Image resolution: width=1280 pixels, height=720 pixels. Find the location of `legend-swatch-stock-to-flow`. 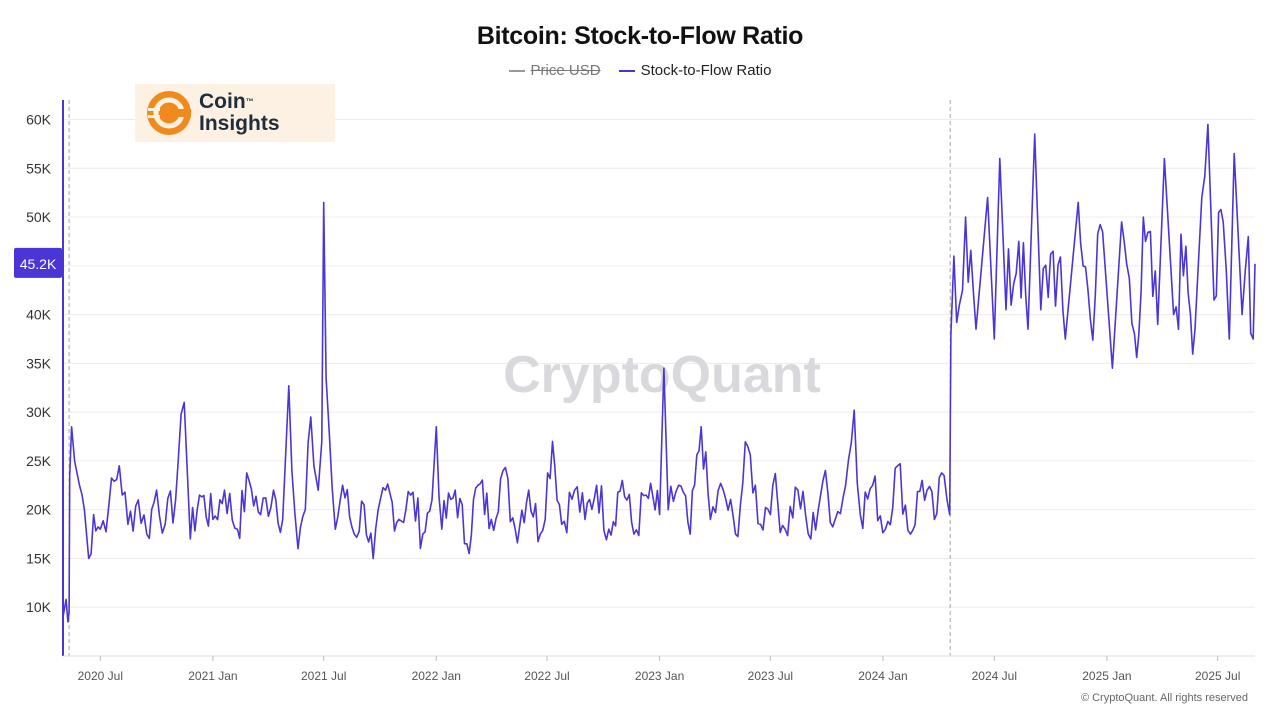

legend-swatch-stock-to-flow is located at coordinates (626, 70).